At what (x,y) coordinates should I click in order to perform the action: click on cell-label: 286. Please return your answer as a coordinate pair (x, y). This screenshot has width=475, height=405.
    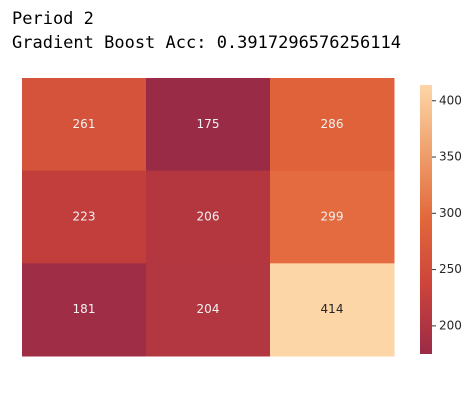
    Looking at the image, I should click on (332, 124).